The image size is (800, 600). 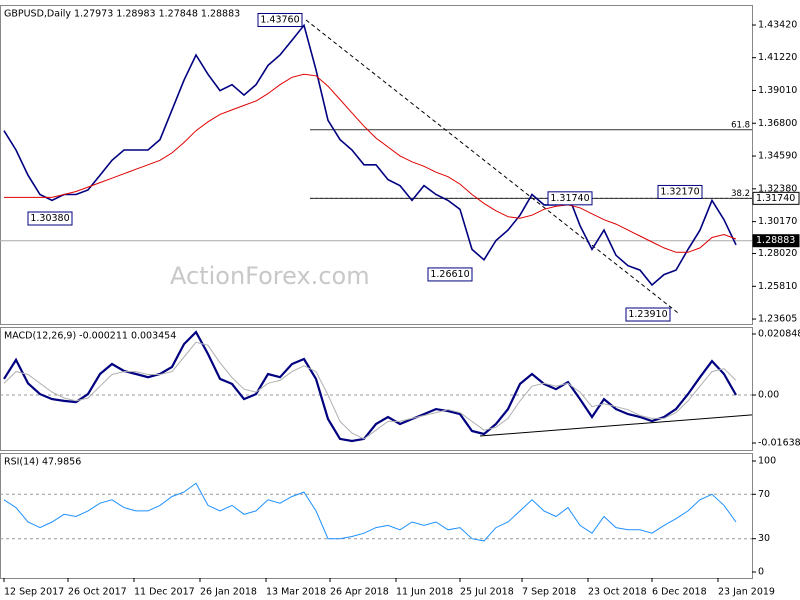 What do you see at coordinates (777, 319) in the screenshot?
I see `y-tick-label: 1.23605` at bounding box center [777, 319].